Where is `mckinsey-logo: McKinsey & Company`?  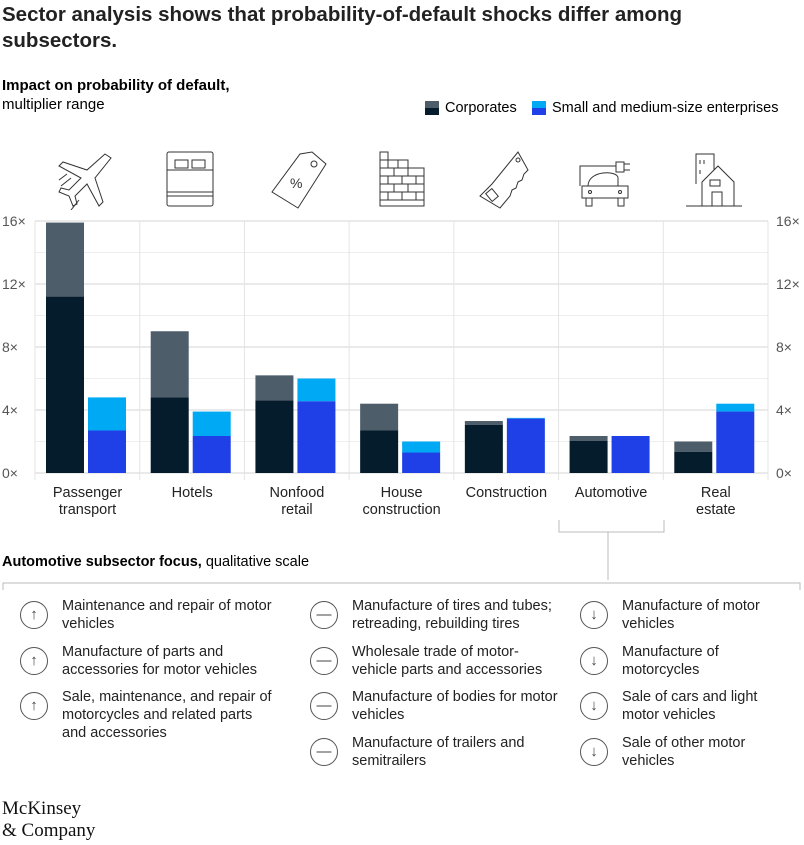
mckinsey-logo: McKinsey & Company is located at coordinates (48, 820).